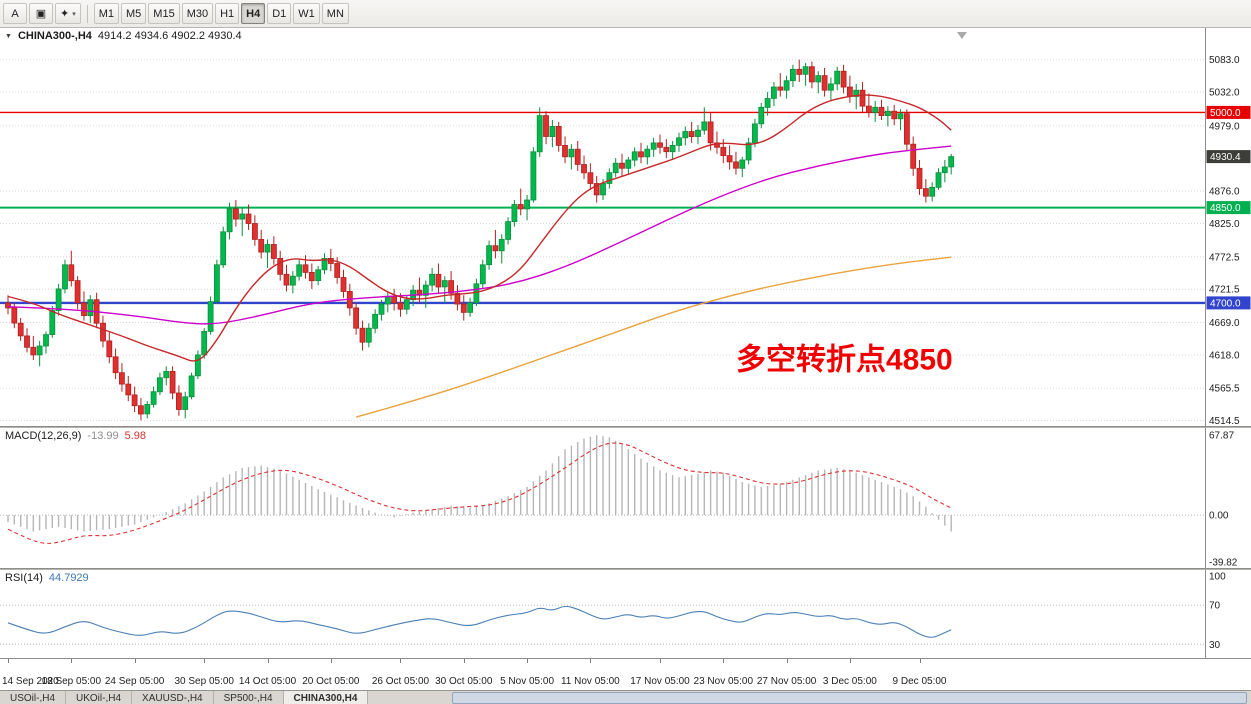 This screenshot has width=1251, height=704. Describe the element at coordinates (33, 697) in the screenshot. I see `chart-tab-usoil-h4: USOil-,H4` at that location.